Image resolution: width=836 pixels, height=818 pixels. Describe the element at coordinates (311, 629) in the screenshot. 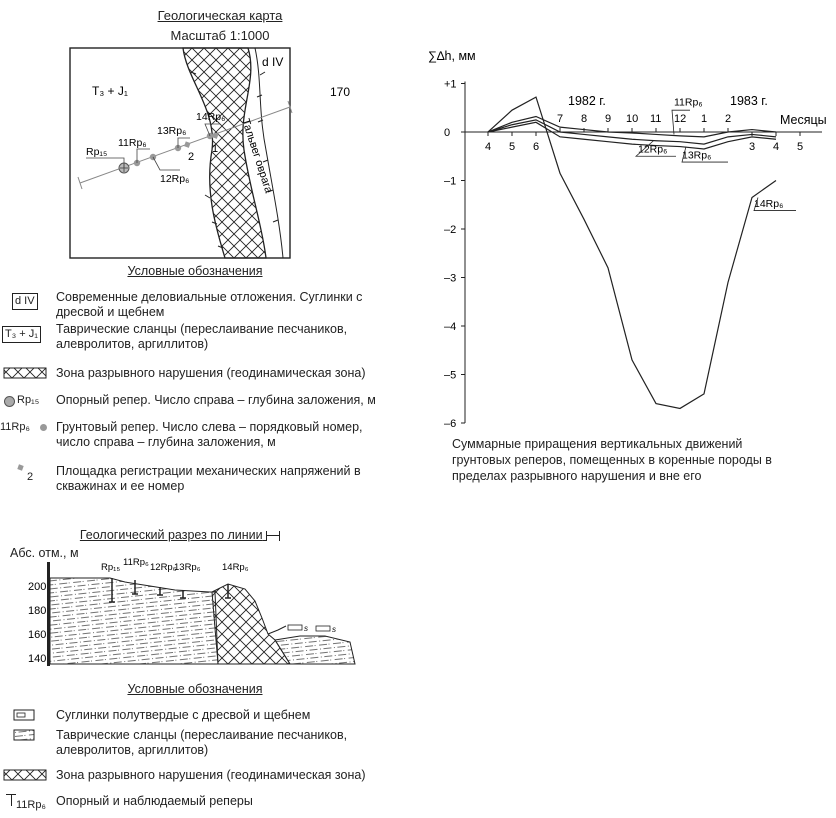

I see `loam-marks: s s` at that location.